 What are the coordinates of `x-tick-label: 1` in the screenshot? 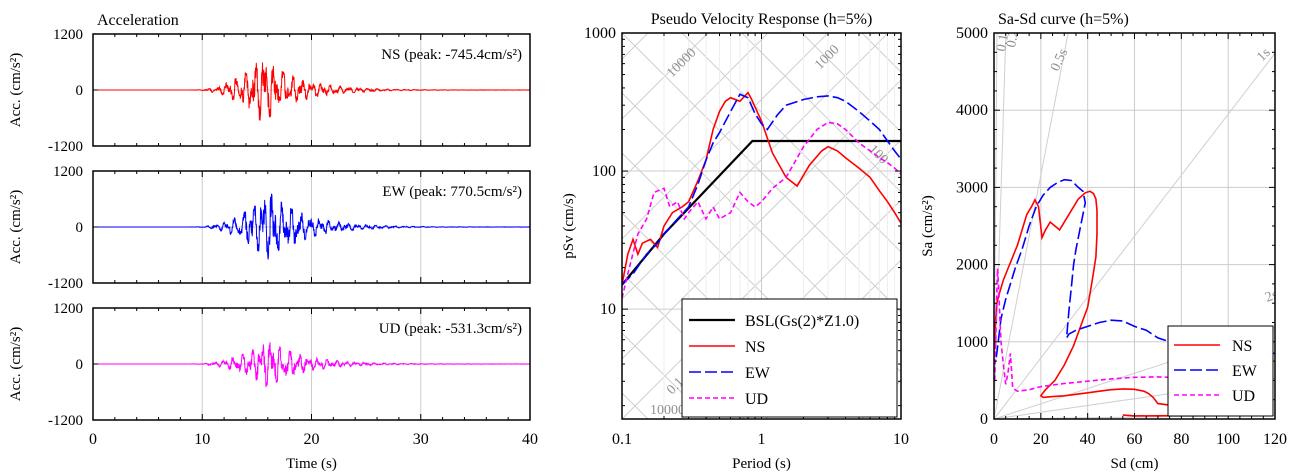 It's located at (762, 439).